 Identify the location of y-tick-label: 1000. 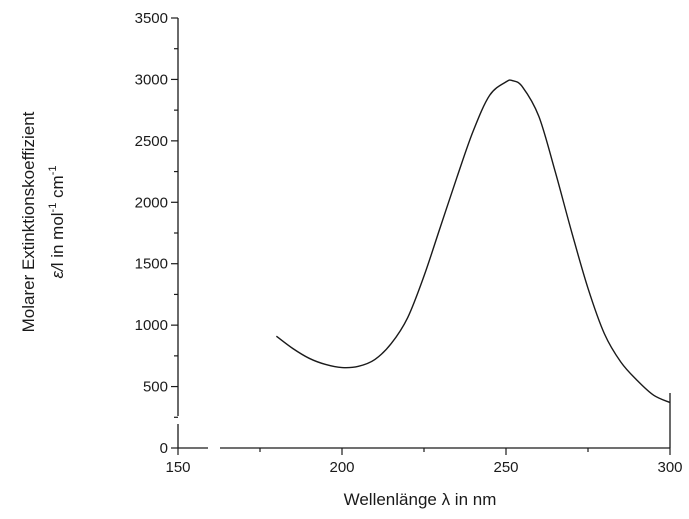
(151, 325).